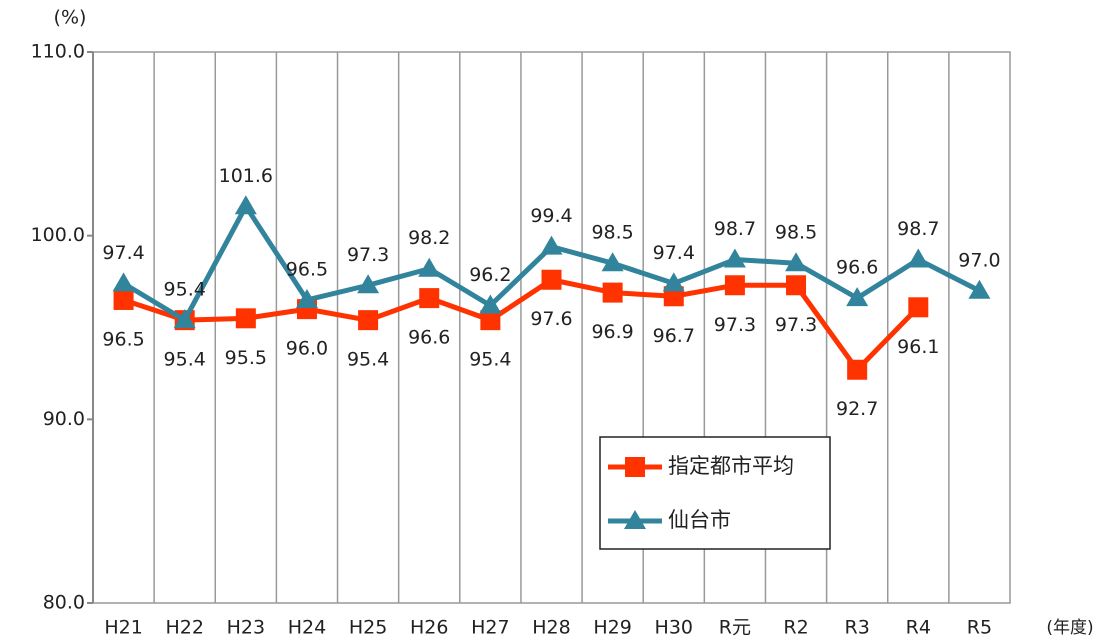  What do you see at coordinates (795, 628) in the screenshot?
I see `x-tick-label: R2` at bounding box center [795, 628].